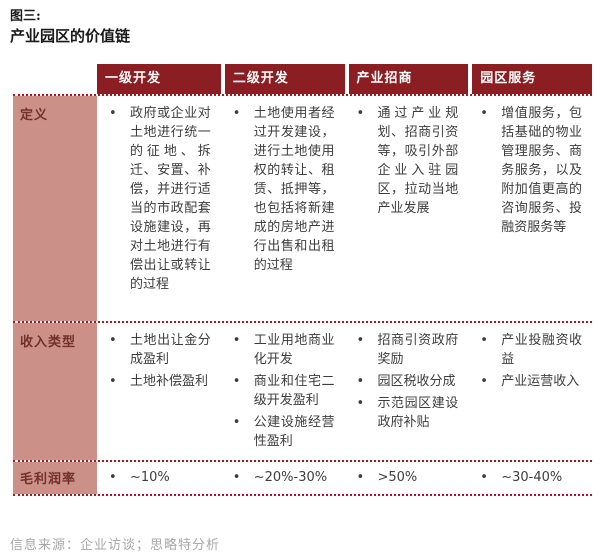  Describe the element at coordinates (406, 391) in the screenshot. I see `cell-income-industry-investment: 招商引资政府奖励 园区税收分成 示范园区建设政府补贴` at that location.